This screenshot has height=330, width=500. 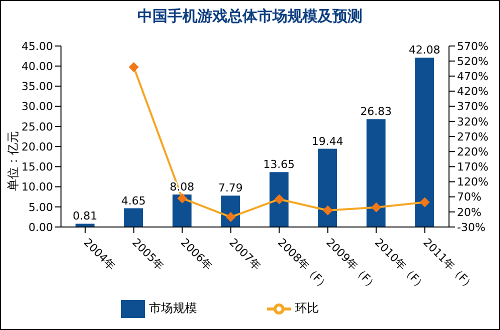 What do you see at coordinates (37, 67) in the screenshot?
I see `y-tick-label: 40.00` at bounding box center [37, 67].